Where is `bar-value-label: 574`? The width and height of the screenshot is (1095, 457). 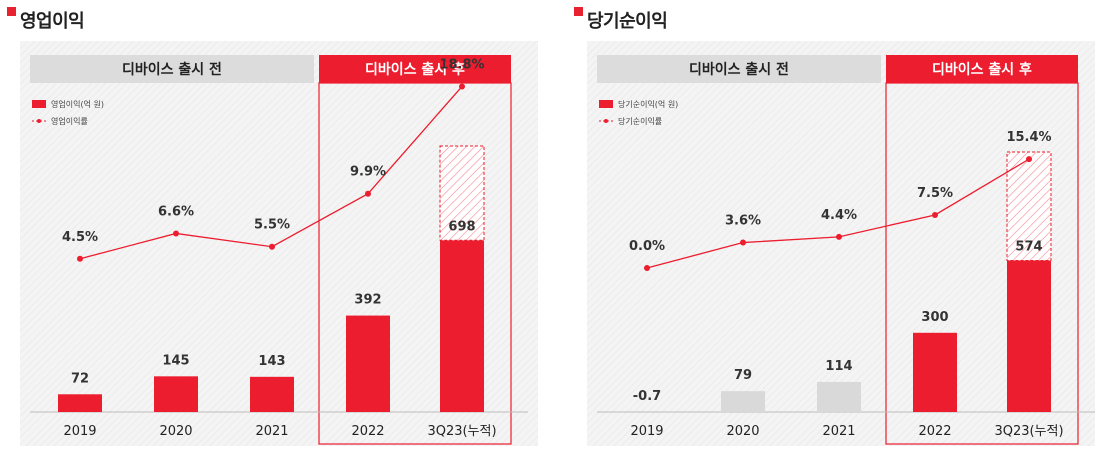
bar-value-label: 574 is located at coordinates (1028, 246).